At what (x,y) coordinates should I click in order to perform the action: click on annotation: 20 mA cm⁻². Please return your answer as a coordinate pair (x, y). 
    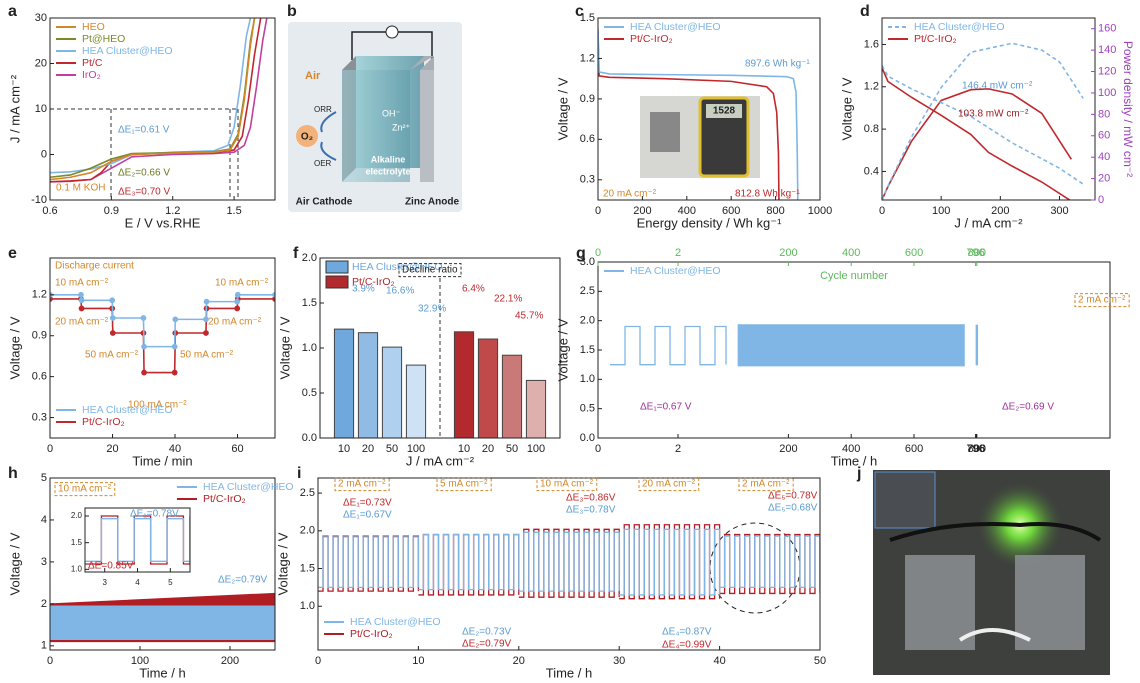
    Looking at the image, I should click on (669, 484).